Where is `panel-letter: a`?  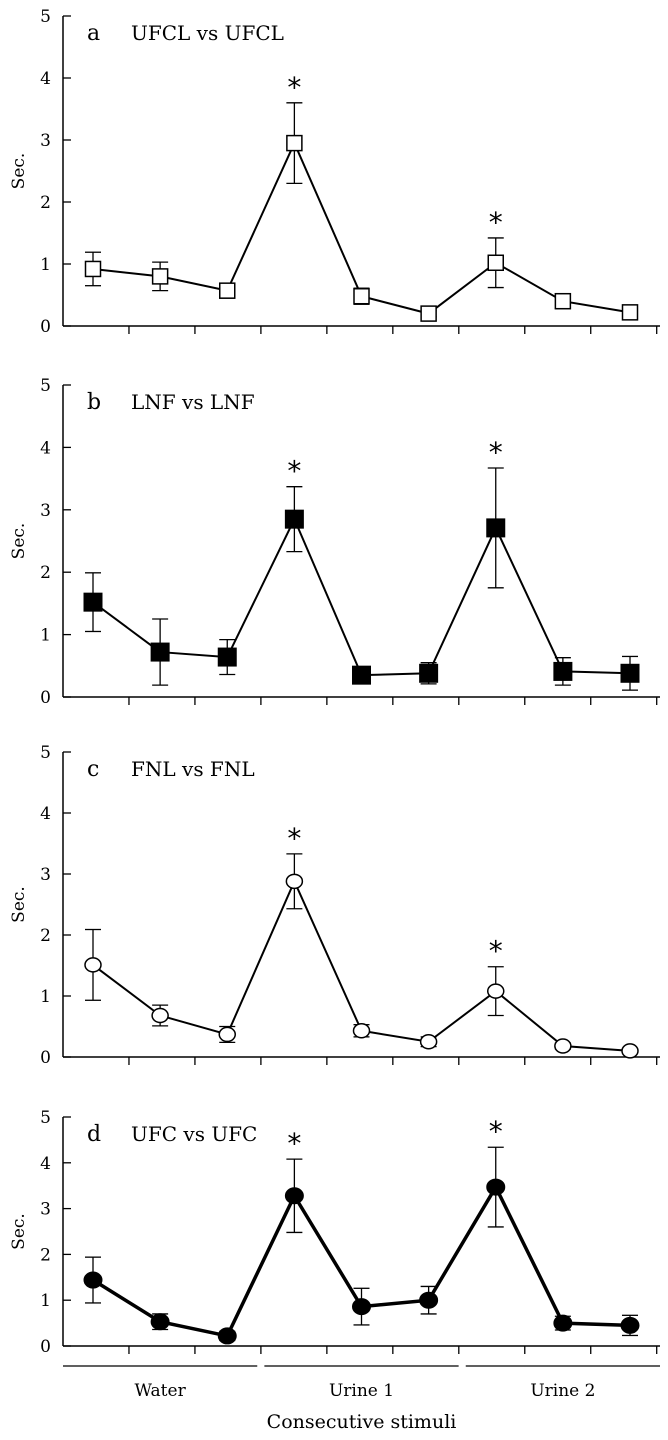 panel-letter: a is located at coordinates (93, 33).